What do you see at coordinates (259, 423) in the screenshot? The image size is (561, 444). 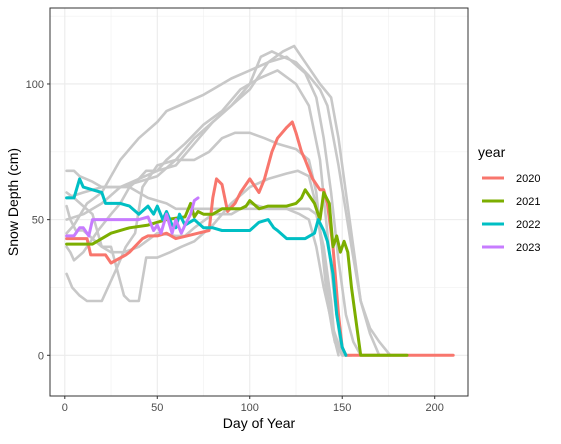 I see `x-axis-title: Day of Year` at bounding box center [259, 423].